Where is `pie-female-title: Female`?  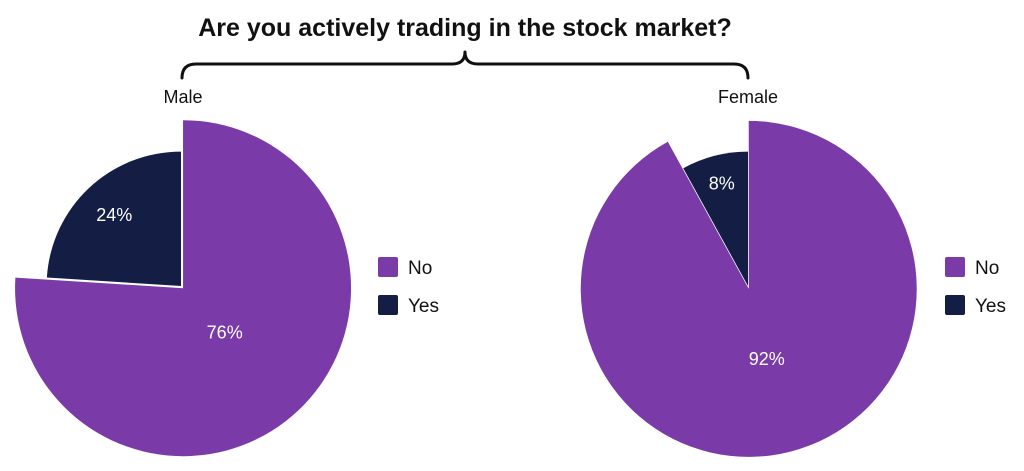
pie-female-title: Female is located at coordinates (748, 97).